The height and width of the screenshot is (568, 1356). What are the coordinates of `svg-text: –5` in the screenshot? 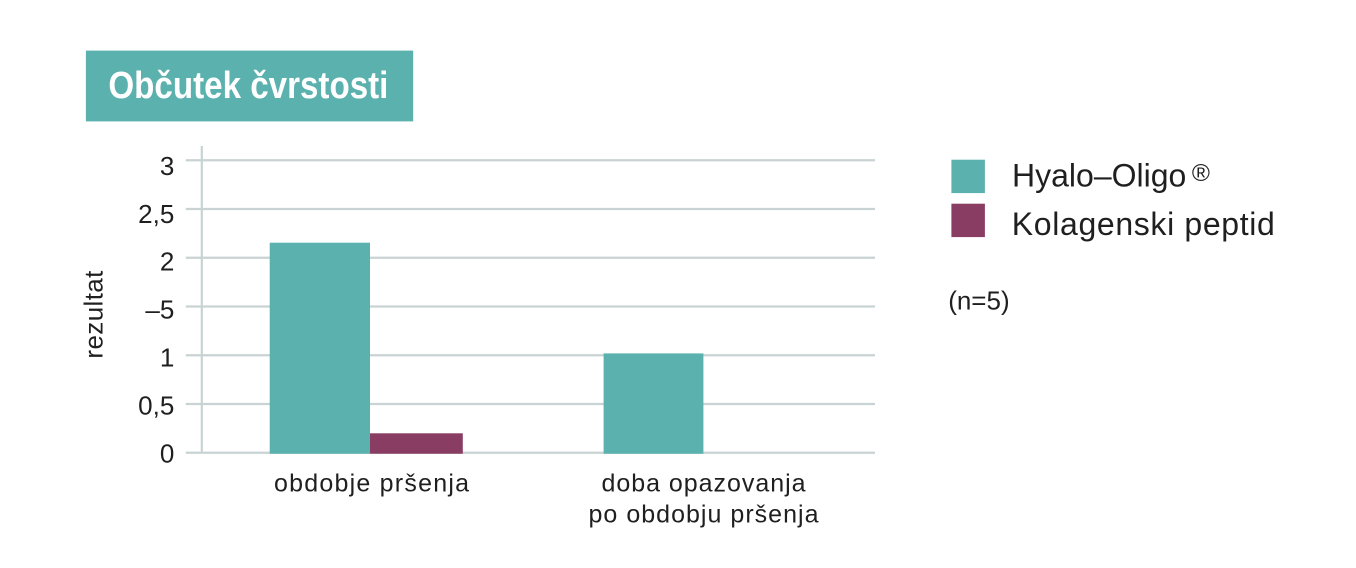 It's located at (159, 310).